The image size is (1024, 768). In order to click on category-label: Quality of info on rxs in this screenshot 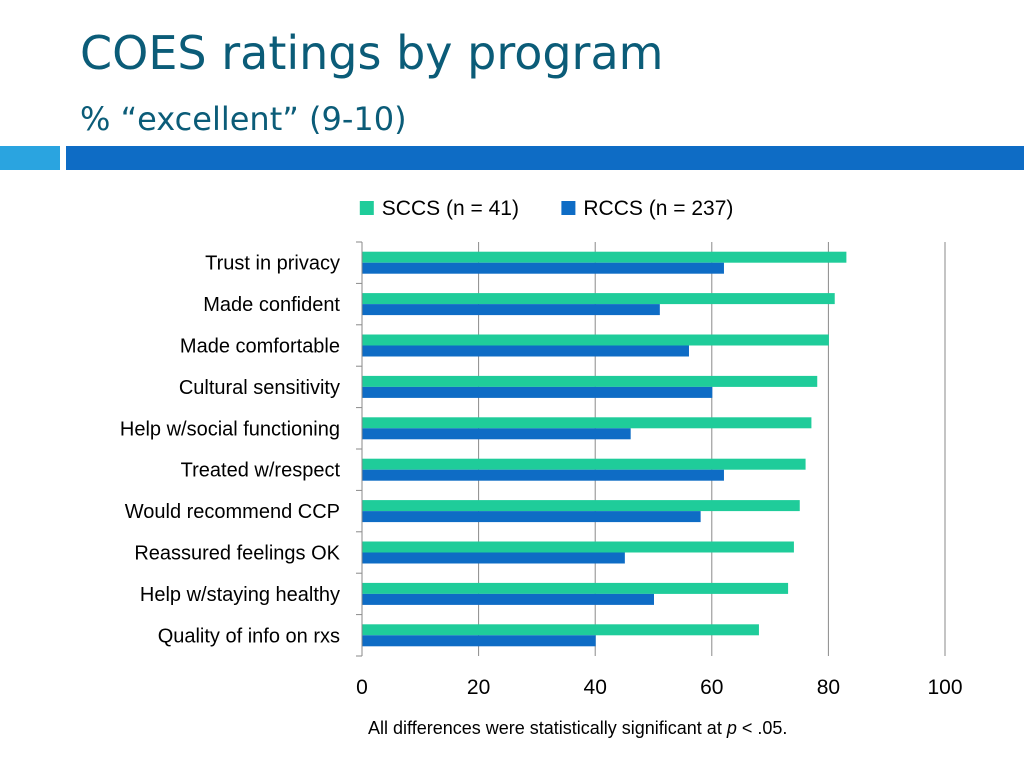, I will do `click(249, 636)`.